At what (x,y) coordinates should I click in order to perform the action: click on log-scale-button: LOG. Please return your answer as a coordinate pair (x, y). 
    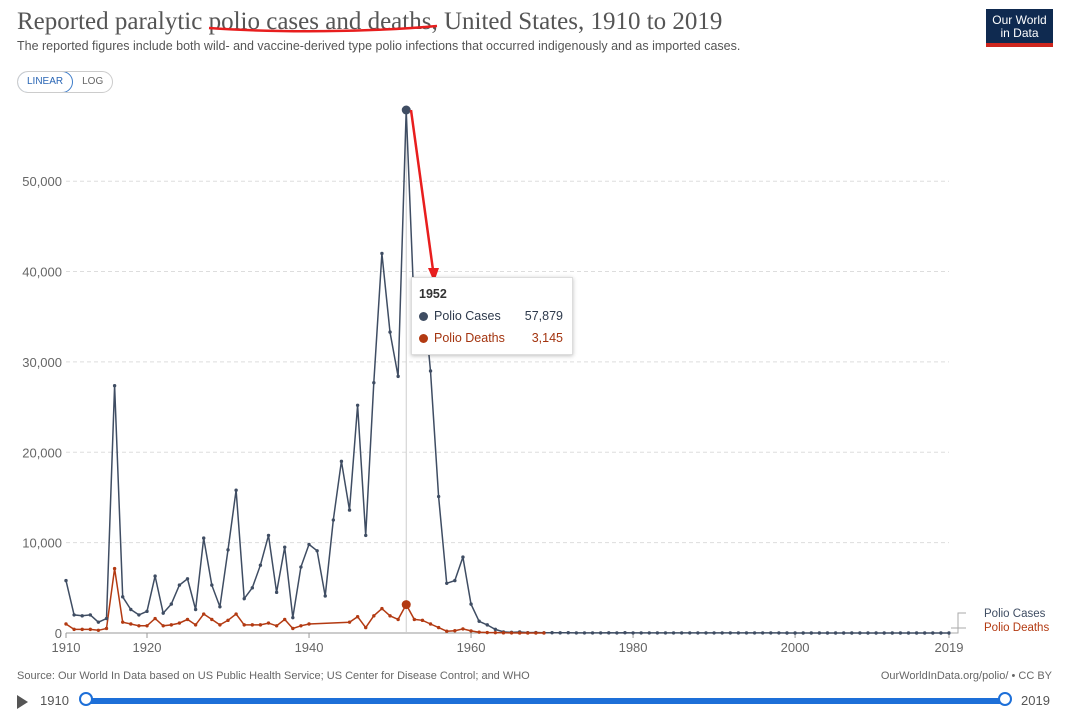
    Looking at the image, I should click on (93, 81).